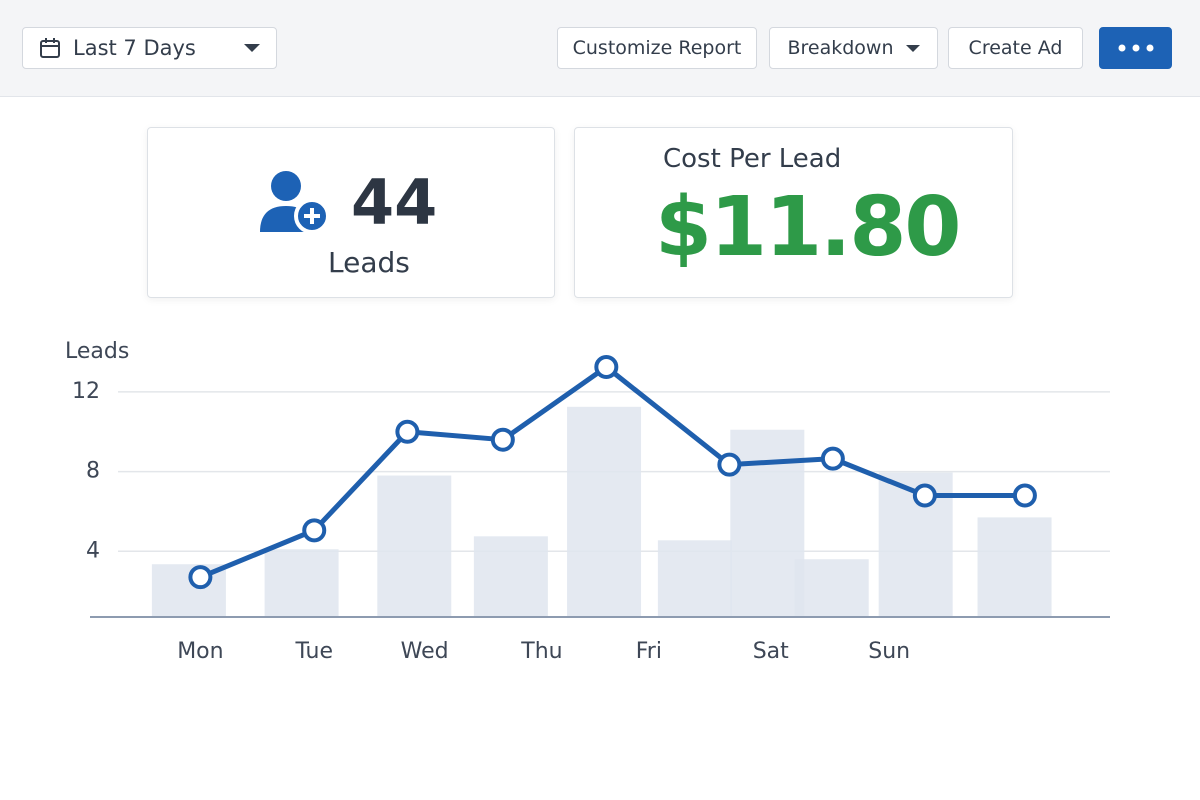 This screenshot has height=800, width=1200. I want to click on x-tick-label: Sat, so click(771, 651).